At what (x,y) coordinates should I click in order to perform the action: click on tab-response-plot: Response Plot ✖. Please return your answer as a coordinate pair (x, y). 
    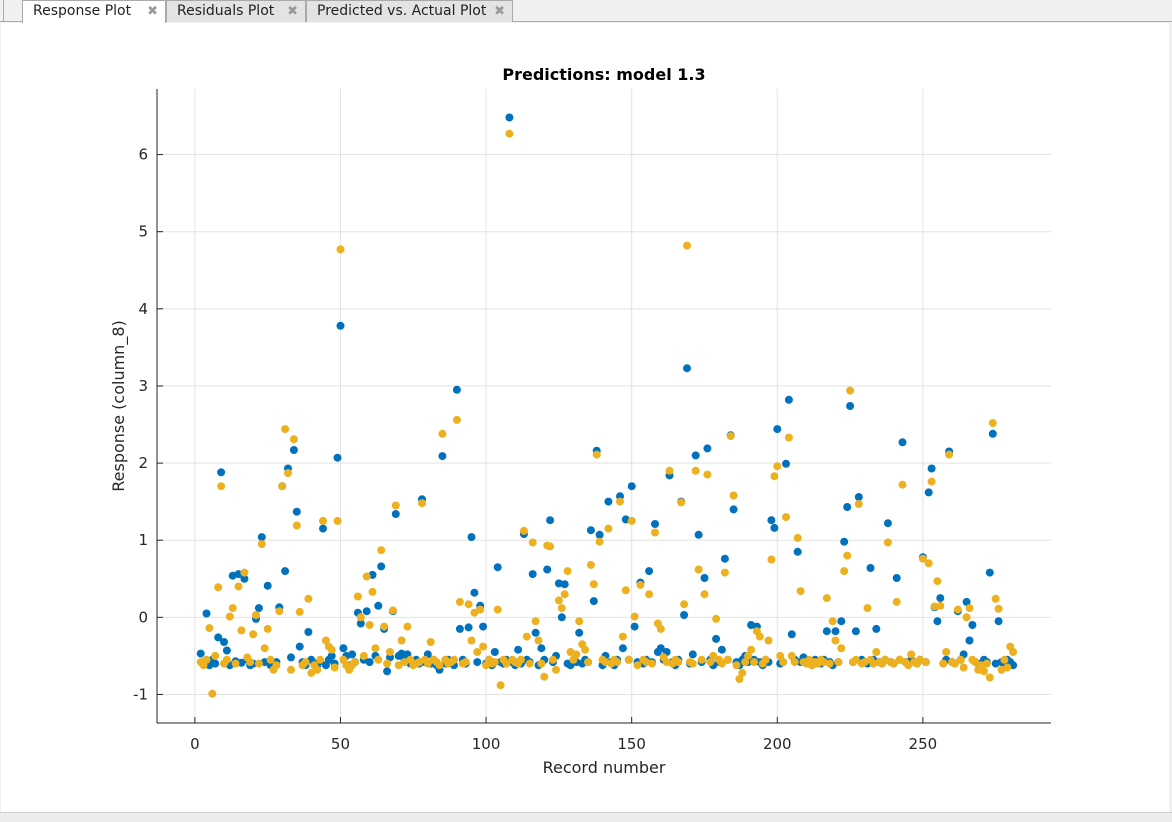
    Looking at the image, I should click on (94, 11).